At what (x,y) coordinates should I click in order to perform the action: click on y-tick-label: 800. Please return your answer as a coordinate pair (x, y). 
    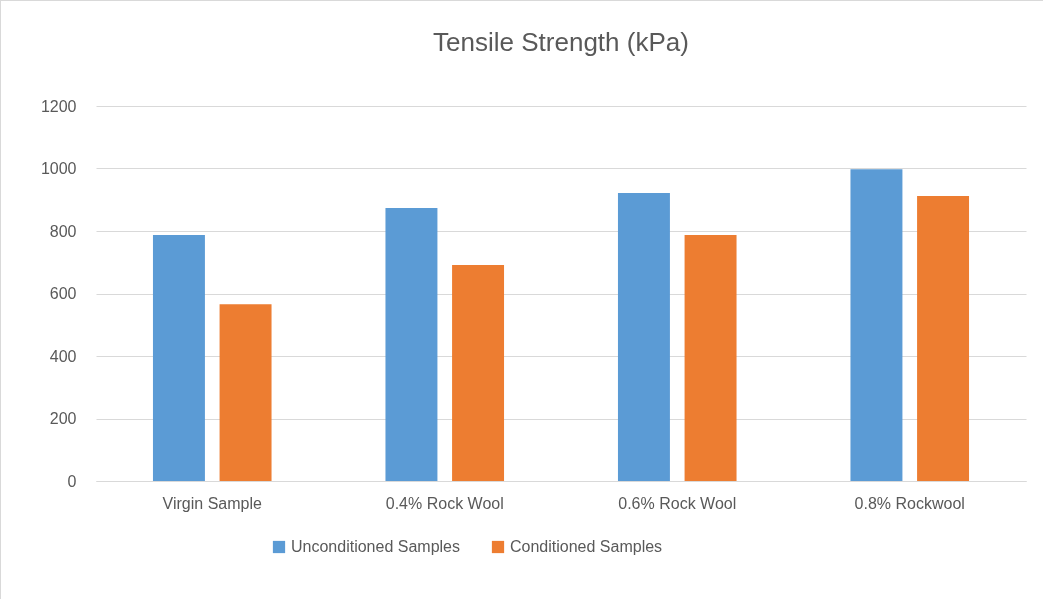
    Looking at the image, I should click on (63, 231).